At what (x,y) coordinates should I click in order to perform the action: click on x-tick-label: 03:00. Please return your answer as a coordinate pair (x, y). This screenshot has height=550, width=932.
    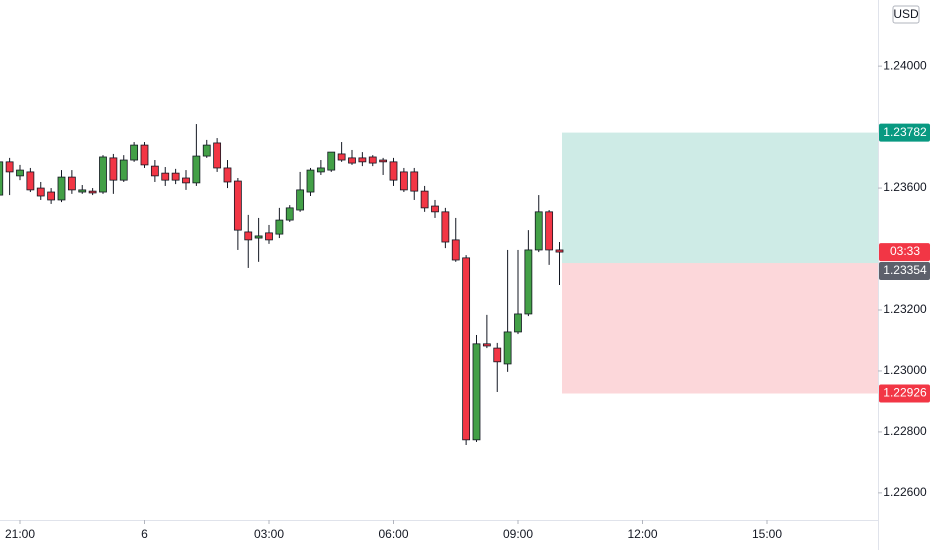
    Looking at the image, I should click on (269, 534).